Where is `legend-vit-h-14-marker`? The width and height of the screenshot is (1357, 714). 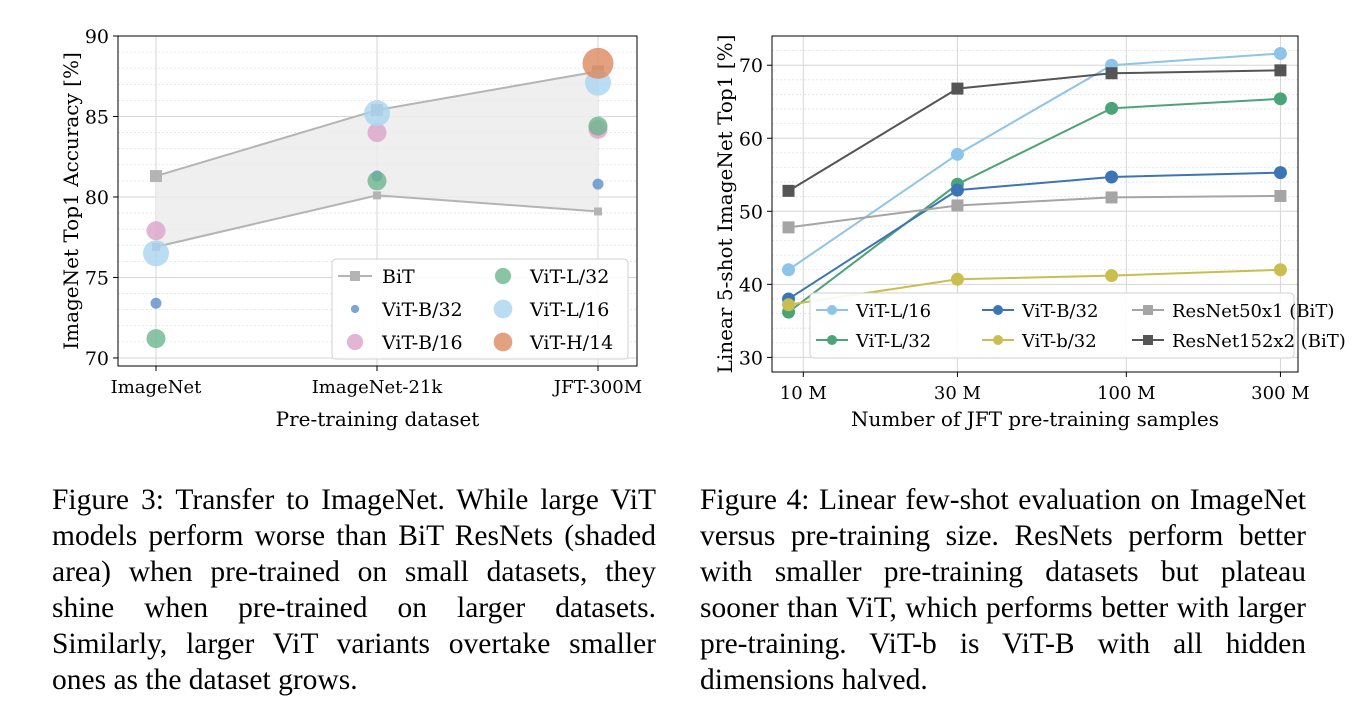 legend-vit-h-14-marker is located at coordinates (503, 342).